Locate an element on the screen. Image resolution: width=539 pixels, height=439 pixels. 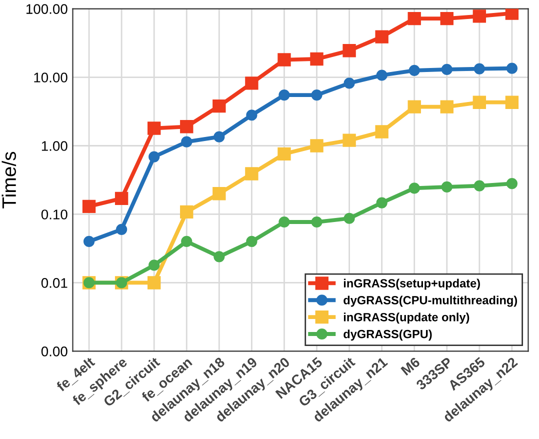
y-tick-label: 10.00 is located at coordinates (51, 77).